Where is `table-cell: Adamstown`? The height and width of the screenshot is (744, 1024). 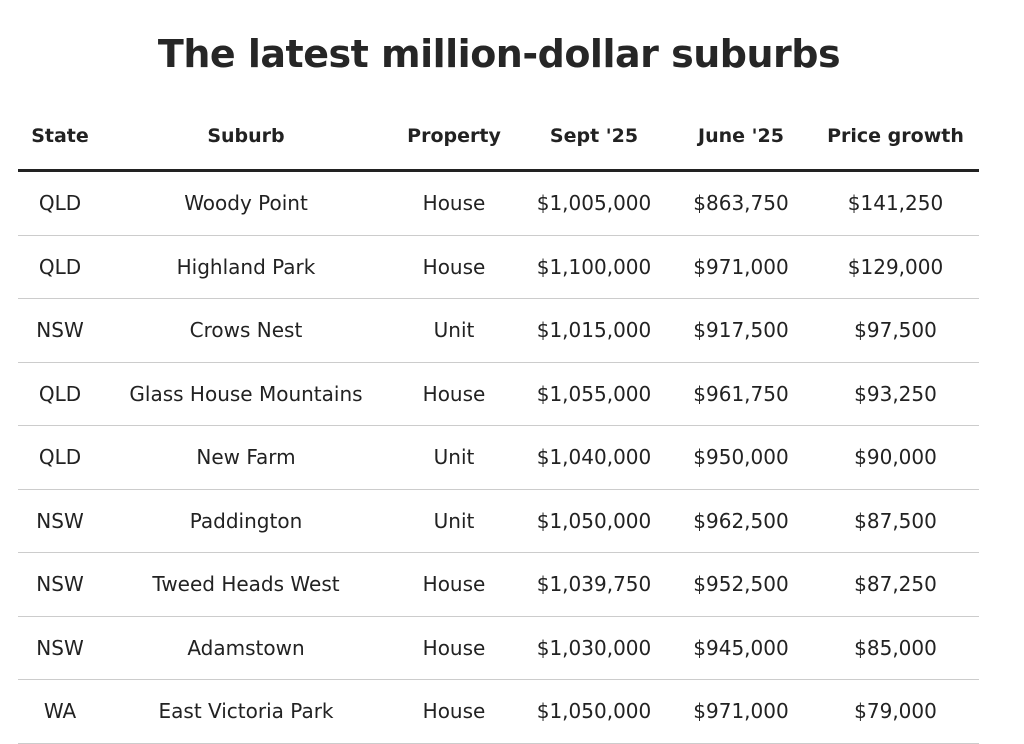
table-cell: Adamstown is located at coordinates (246, 648).